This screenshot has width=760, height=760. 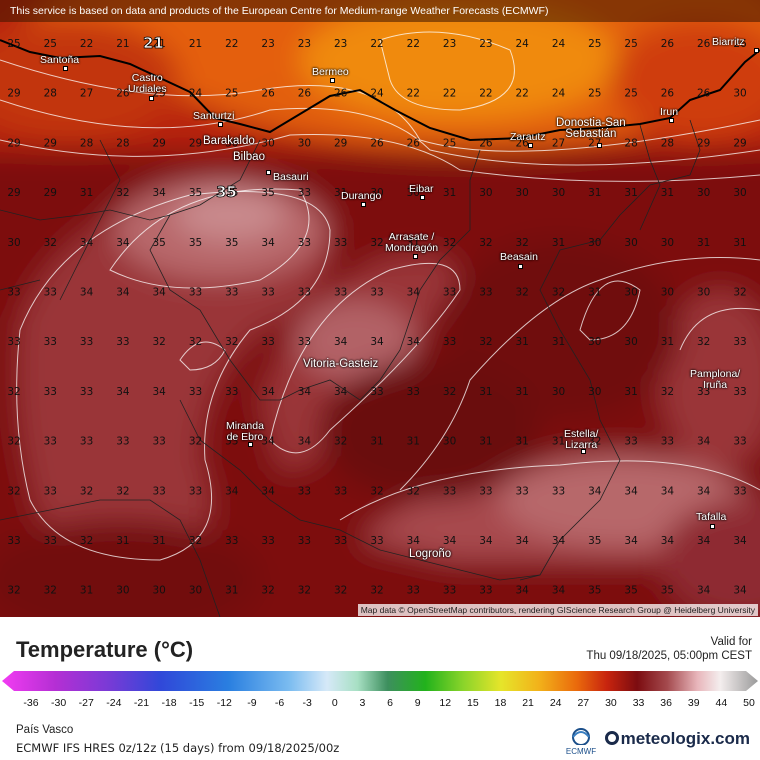 What do you see at coordinates (417, 703) in the screenshot?
I see `color-scale-tick-label: 9` at bounding box center [417, 703].